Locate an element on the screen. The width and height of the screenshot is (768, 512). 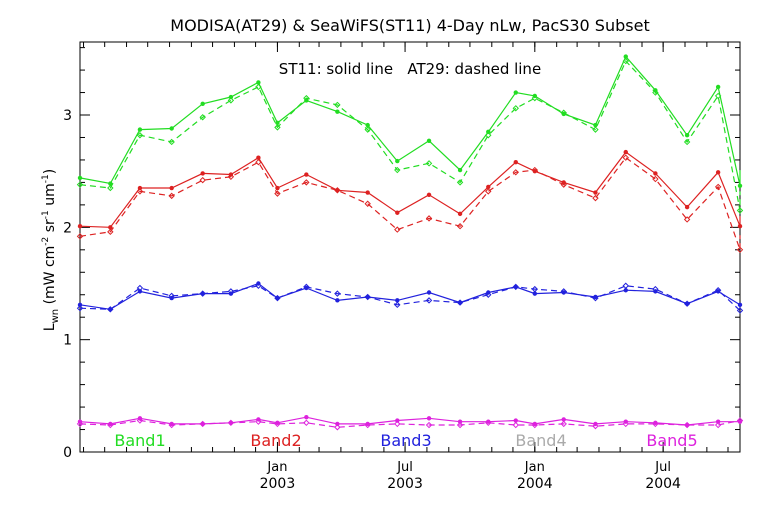
x-tick-month-label: Jul is located at coordinates (404, 467).